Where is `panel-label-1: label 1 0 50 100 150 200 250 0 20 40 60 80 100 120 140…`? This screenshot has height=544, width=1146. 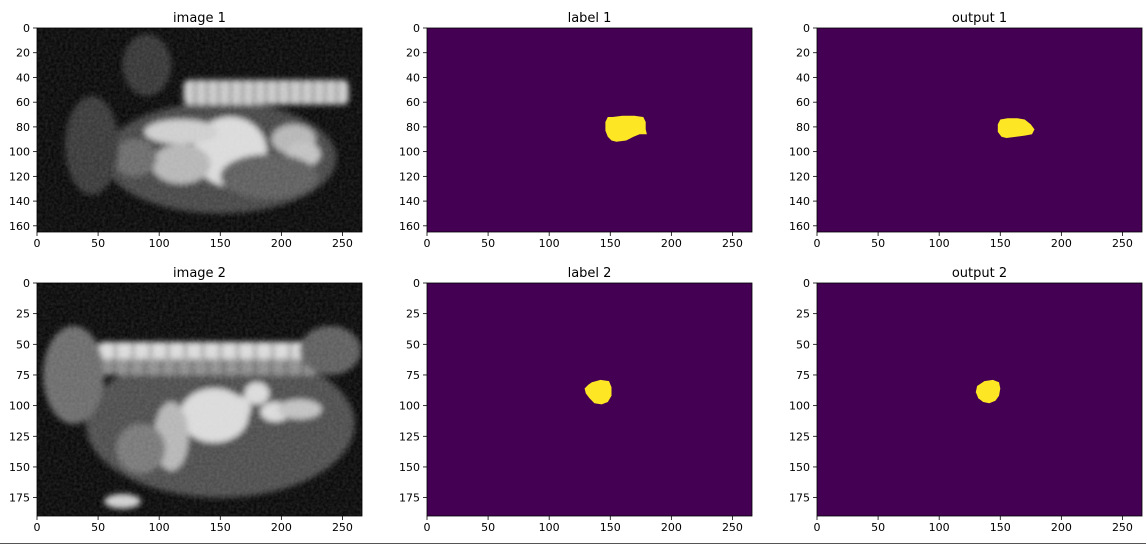
panel-label-1: label 1 0 50 100 150 200 250 0 20 40 60 80 100 120 140… is located at coordinates (576, 130).